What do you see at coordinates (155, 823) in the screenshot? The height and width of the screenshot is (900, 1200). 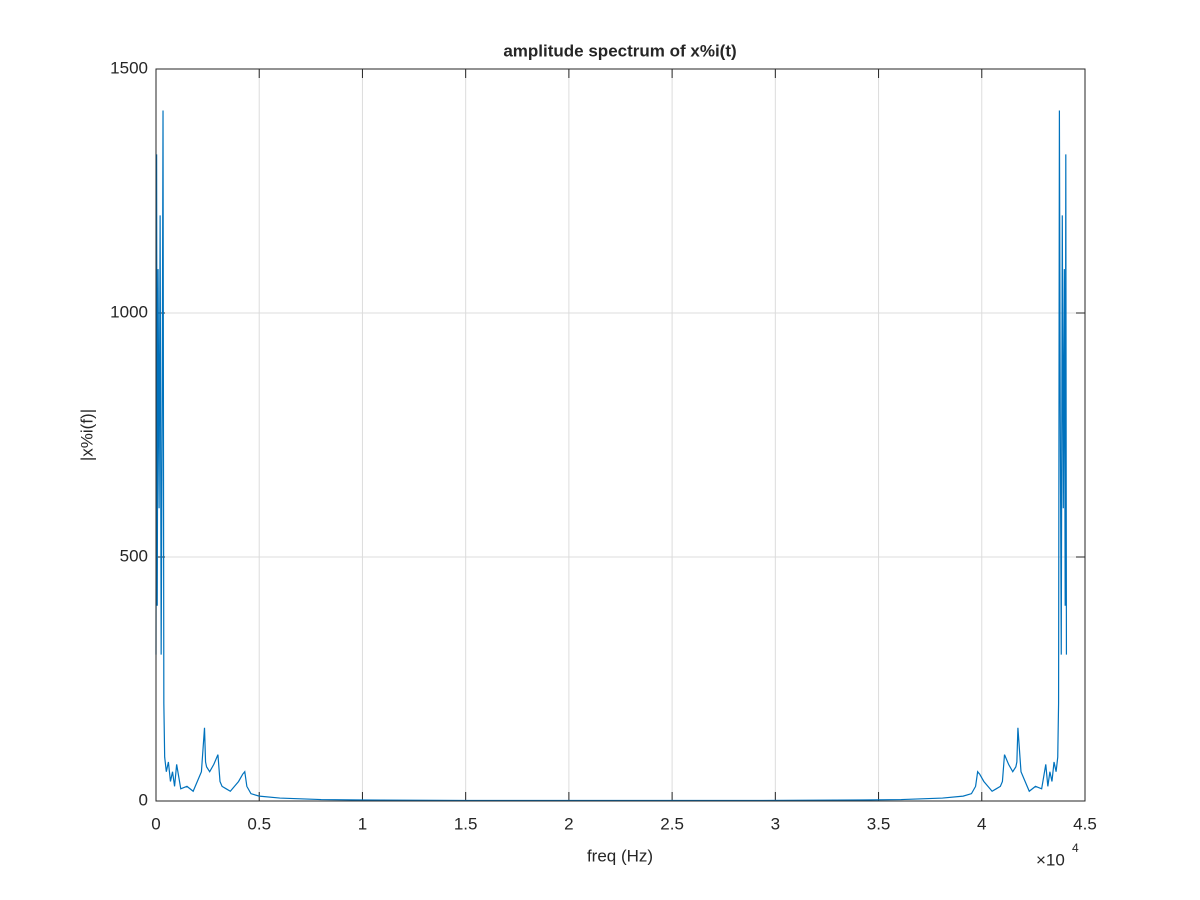 I see `x-tick-label: 0` at bounding box center [155, 823].